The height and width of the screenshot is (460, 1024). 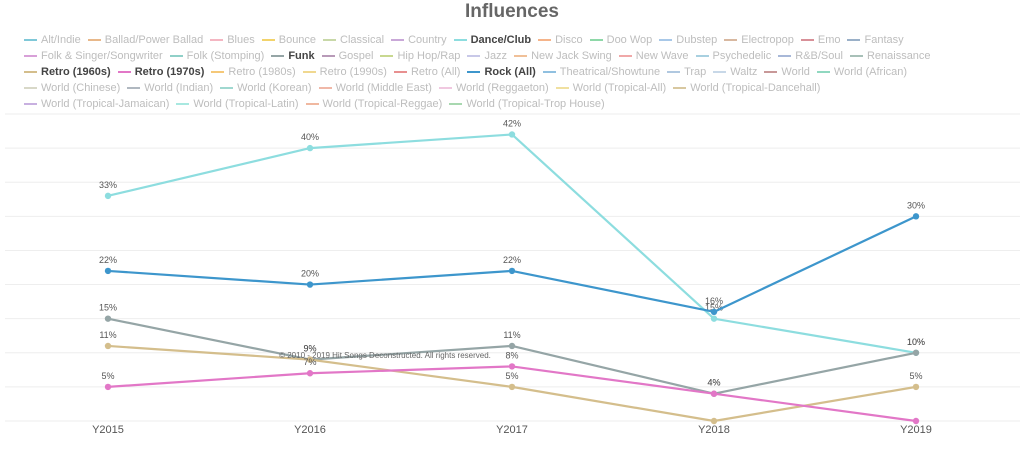 I want to click on legend-item-world-indian: World (Indian), so click(x=170, y=88).